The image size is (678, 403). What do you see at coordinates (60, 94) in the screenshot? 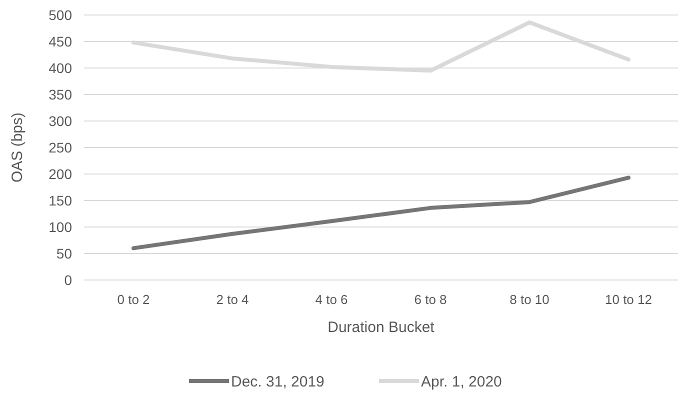
I see `y-tick-label: 350` at bounding box center [60, 94].